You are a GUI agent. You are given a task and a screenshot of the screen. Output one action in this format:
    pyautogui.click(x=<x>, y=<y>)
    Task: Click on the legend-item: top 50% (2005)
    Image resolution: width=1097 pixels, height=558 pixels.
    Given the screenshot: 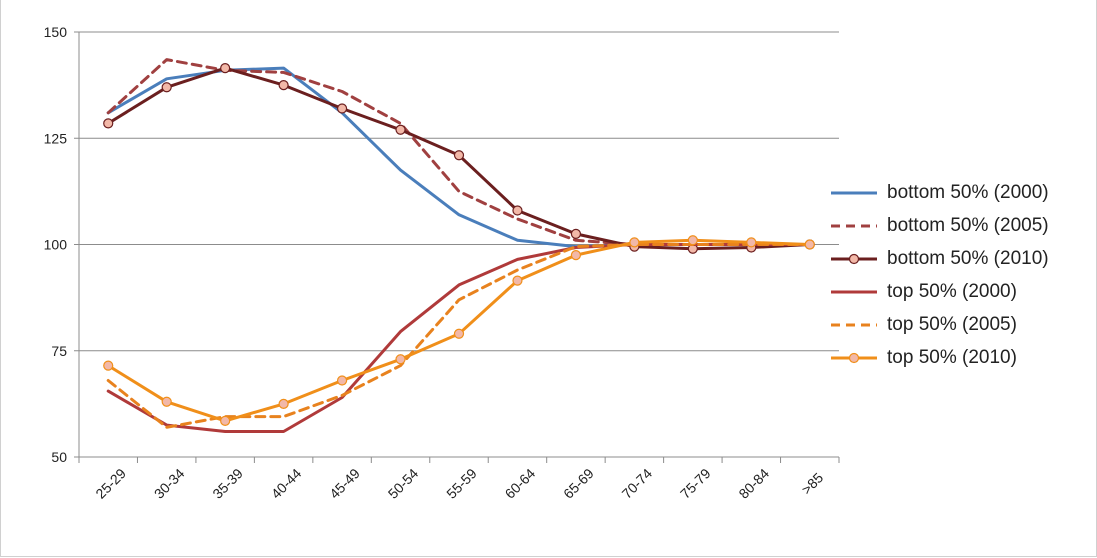 What is the action you would take?
    pyautogui.click(x=940, y=324)
    